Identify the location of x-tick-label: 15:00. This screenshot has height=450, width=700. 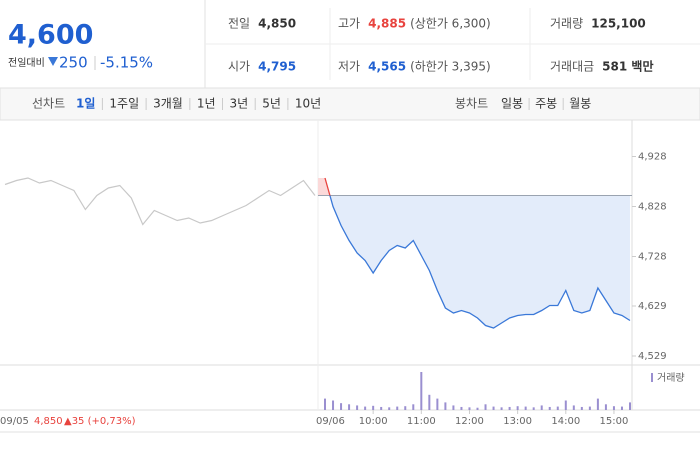
(614, 421).